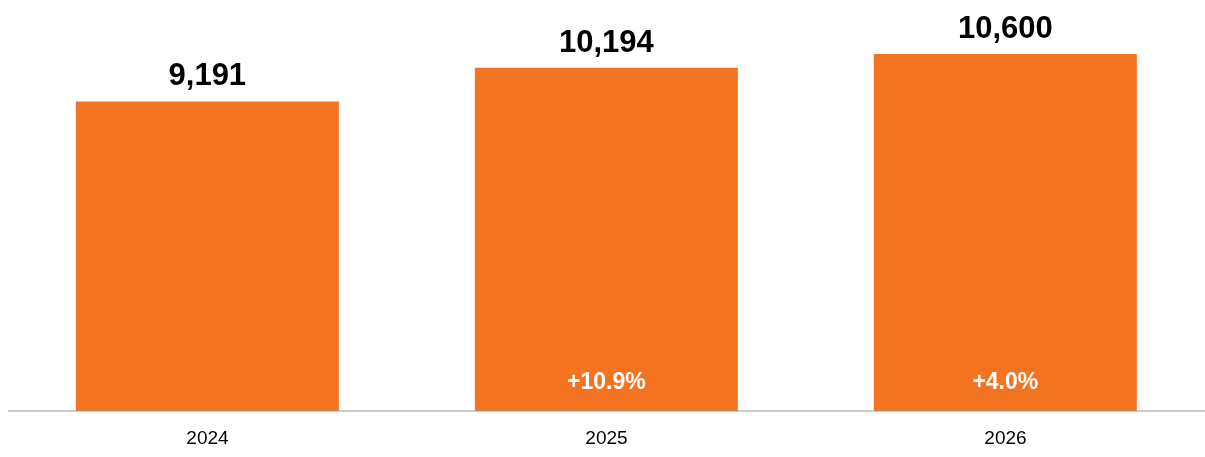 The image size is (1205, 457). What do you see at coordinates (606, 438) in the screenshot?
I see `x-tick-label: 2025` at bounding box center [606, 438].